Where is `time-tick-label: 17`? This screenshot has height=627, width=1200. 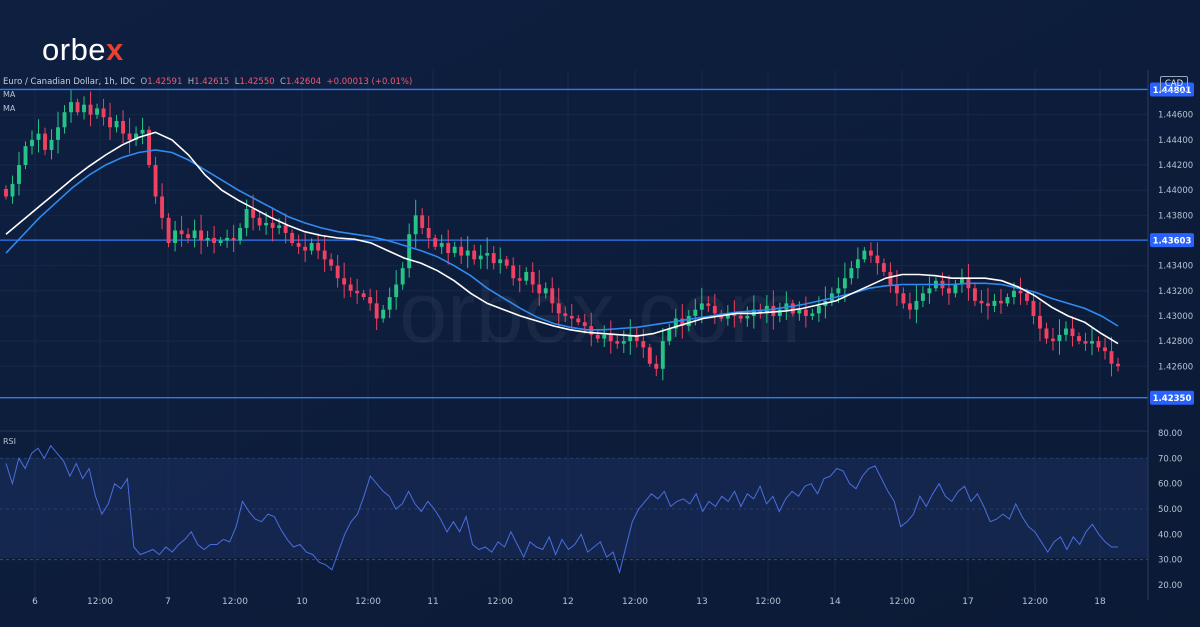
time-tick-label: 17 is located at coordinates (967, 602).